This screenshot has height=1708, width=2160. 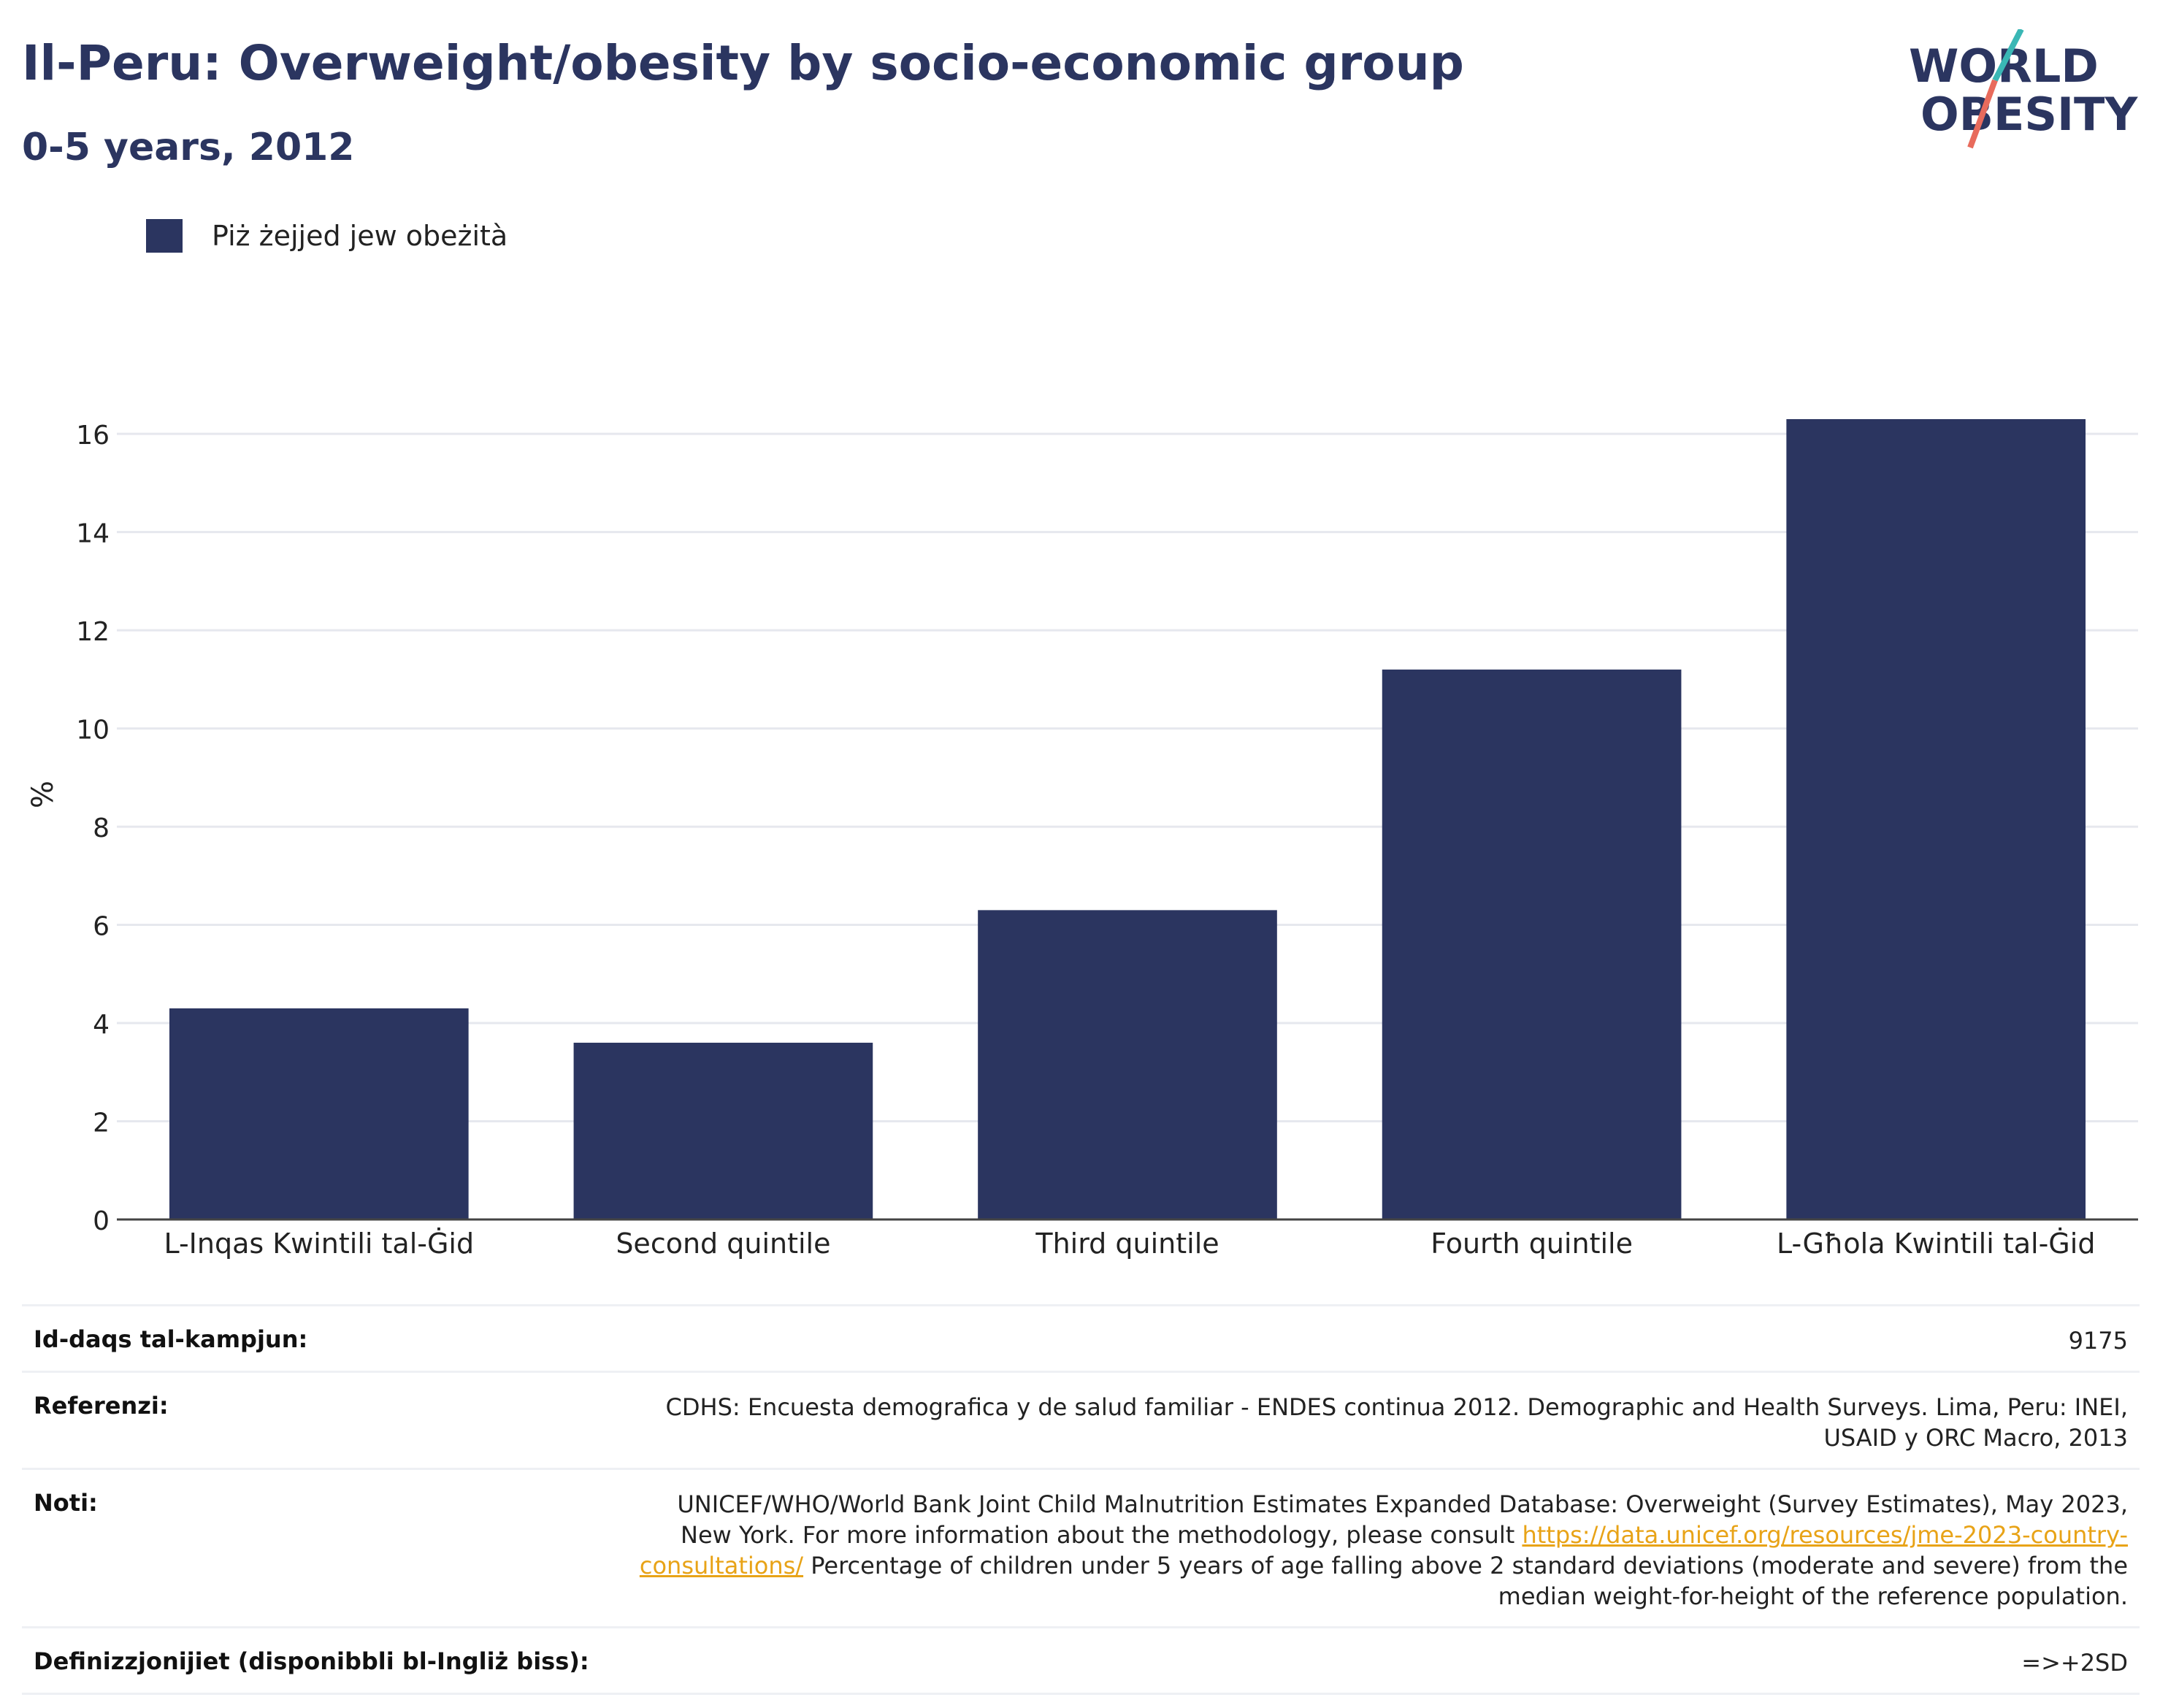 What do you see at coordinates (101, 828) in the screenshot?
I see `y-tick-label: 8` at bounding box center [101, 828].